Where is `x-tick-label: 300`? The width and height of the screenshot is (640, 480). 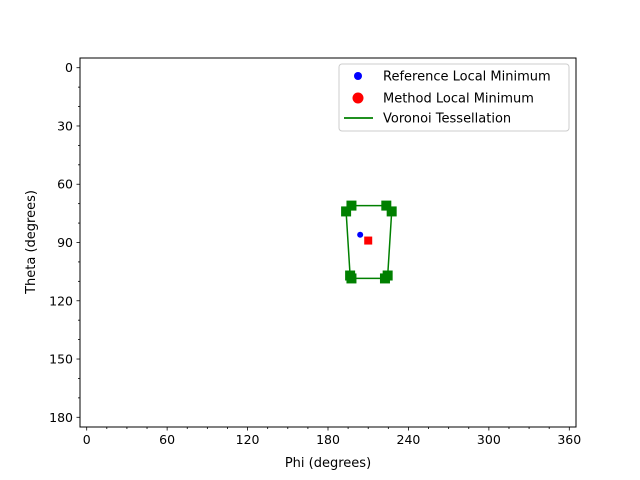
x-tick-label: 300 is located at coordinates (489, 439).